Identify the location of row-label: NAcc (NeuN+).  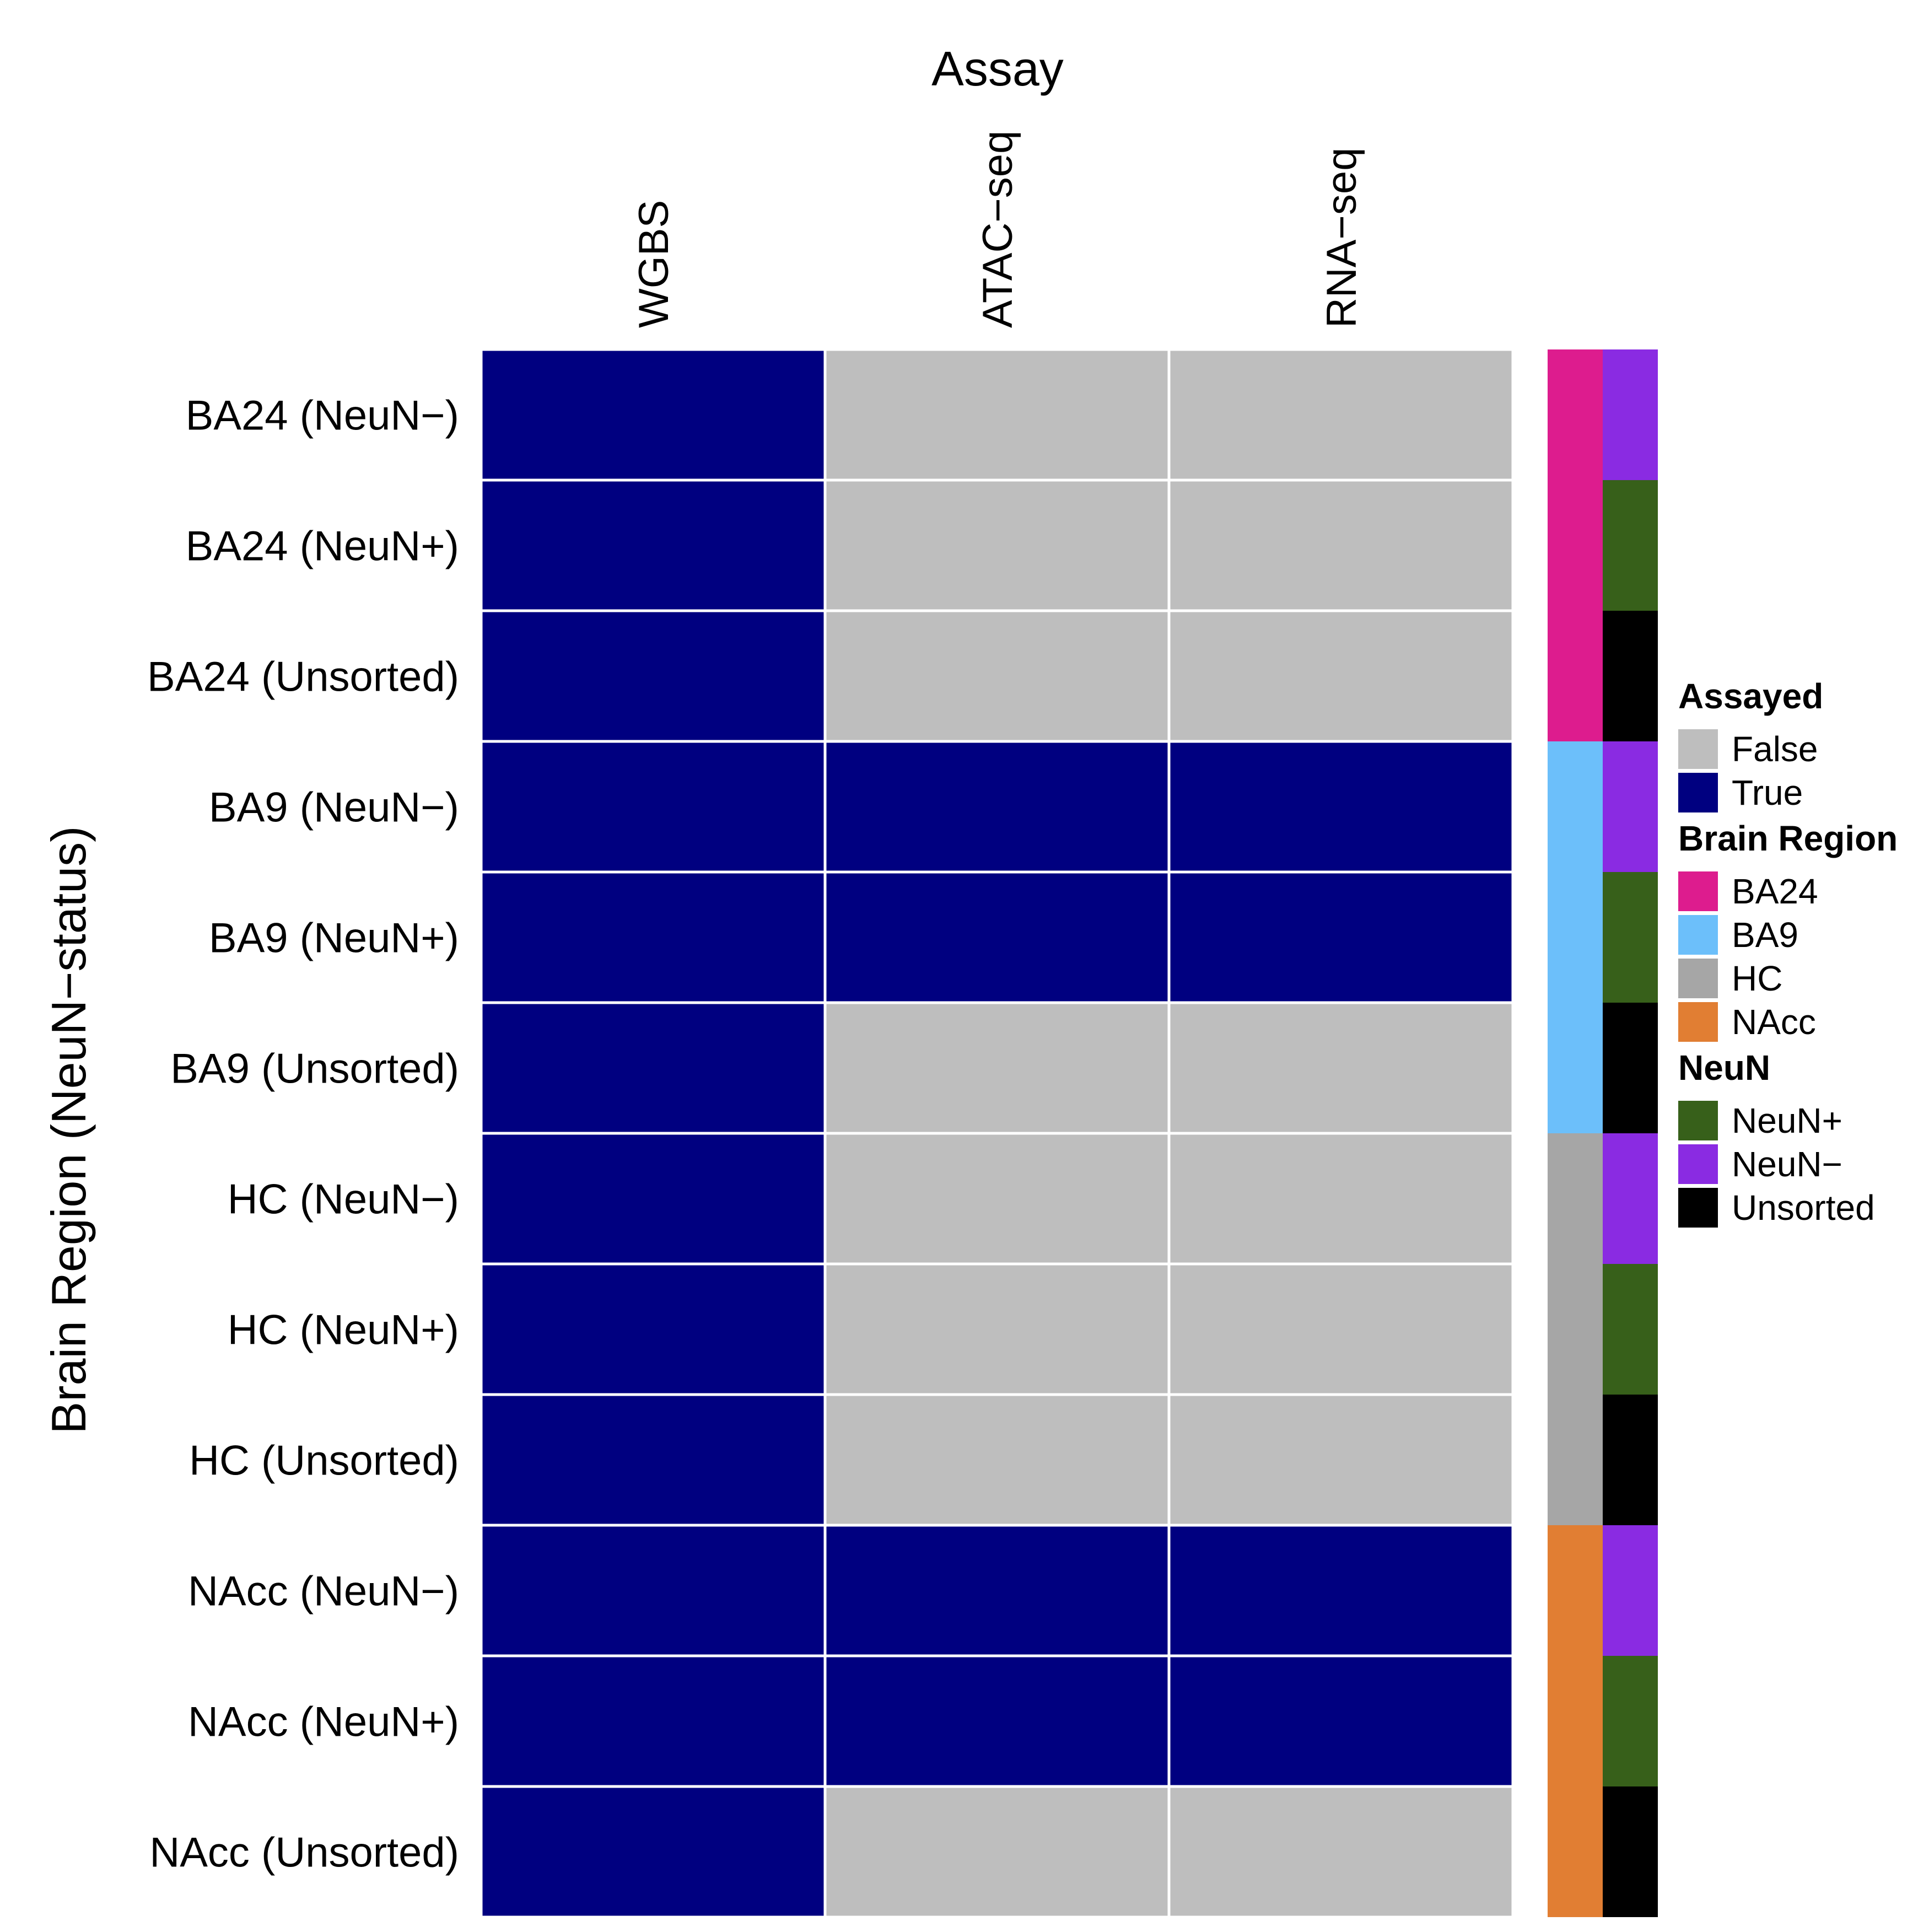
(324, 1722).